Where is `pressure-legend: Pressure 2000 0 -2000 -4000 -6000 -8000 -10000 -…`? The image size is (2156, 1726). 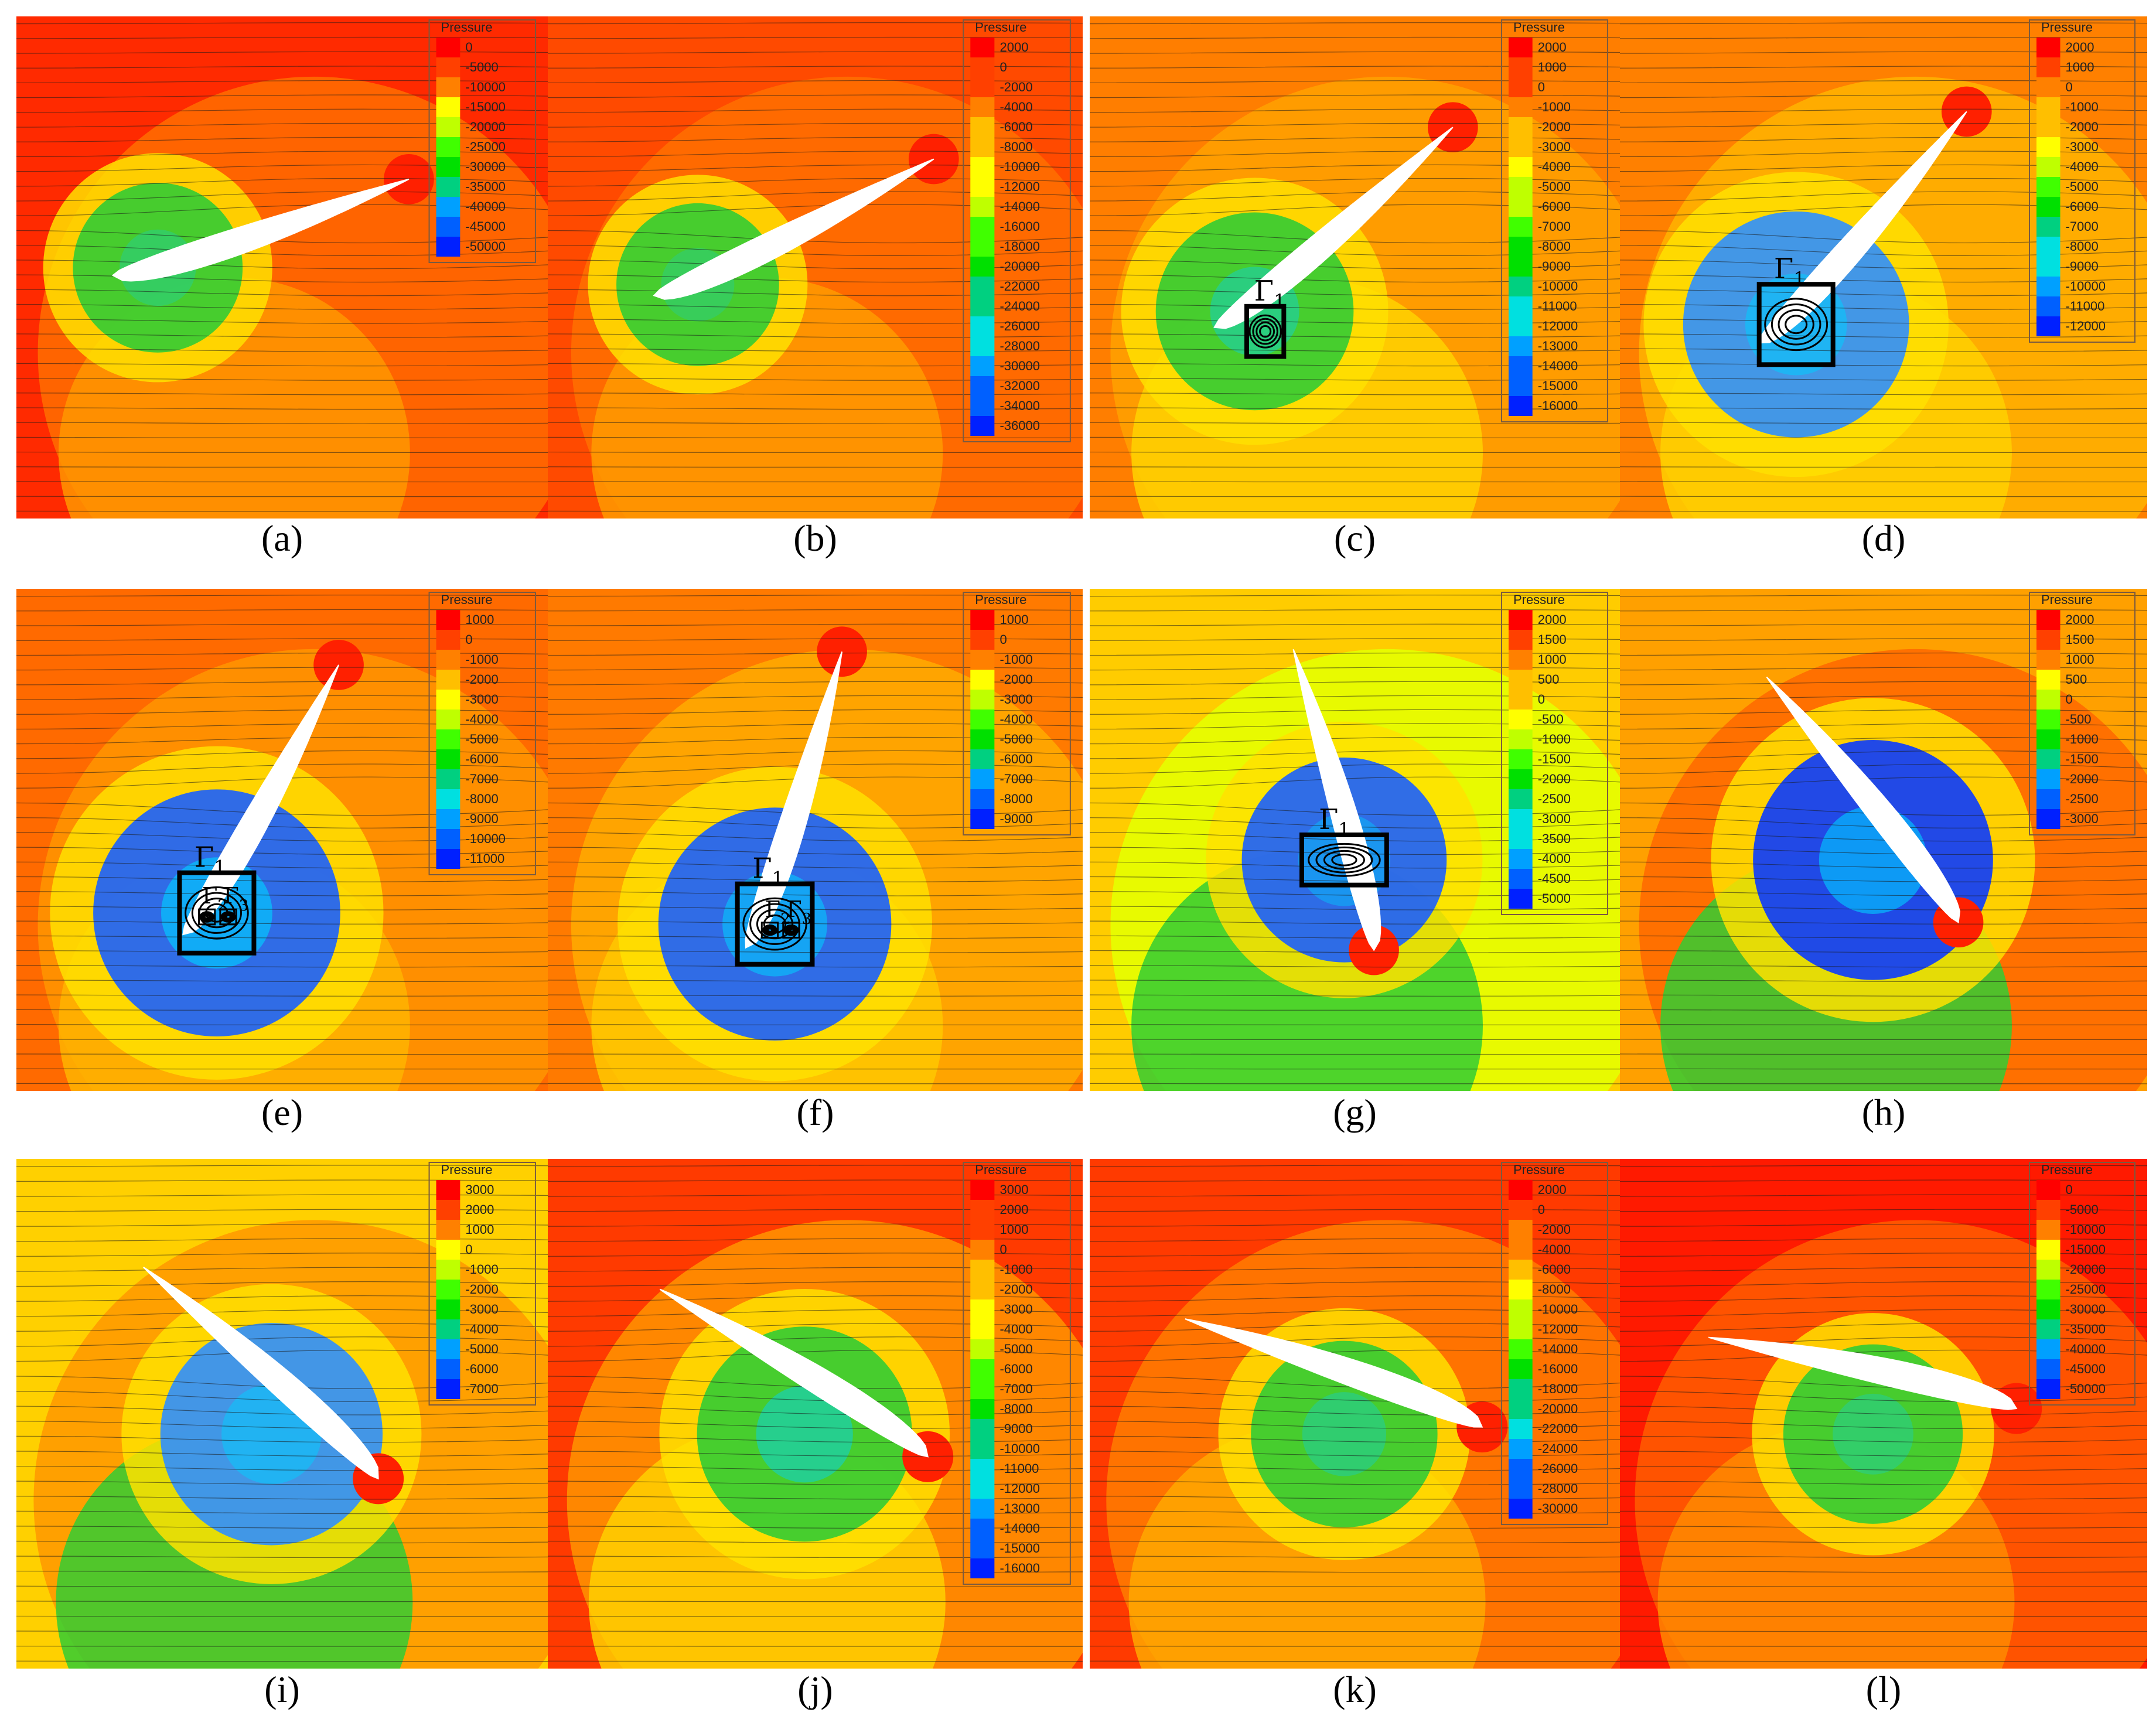 pressure-legend: Pressure 2000 0 -2000 -4000 -6000 -8000 -10000 -… is located at coordinates (1554, 1344).